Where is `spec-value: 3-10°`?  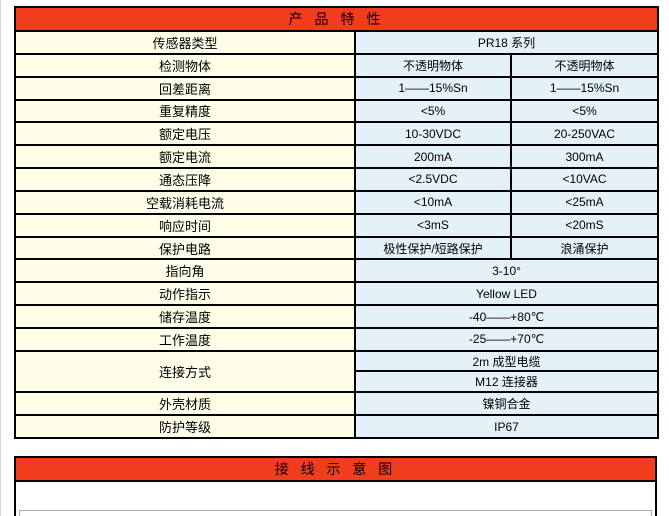 spec-value: 3-10° is located at coordinates (506, 271).